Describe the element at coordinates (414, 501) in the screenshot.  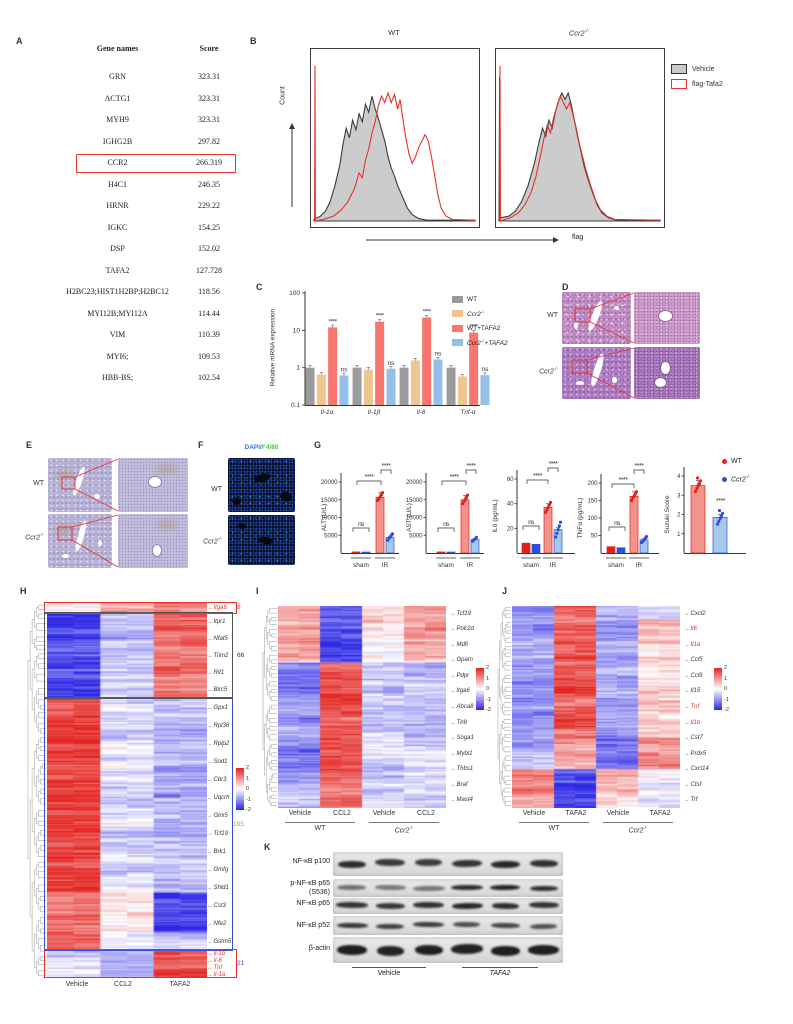
I see `chart-text: 15000` at that location.